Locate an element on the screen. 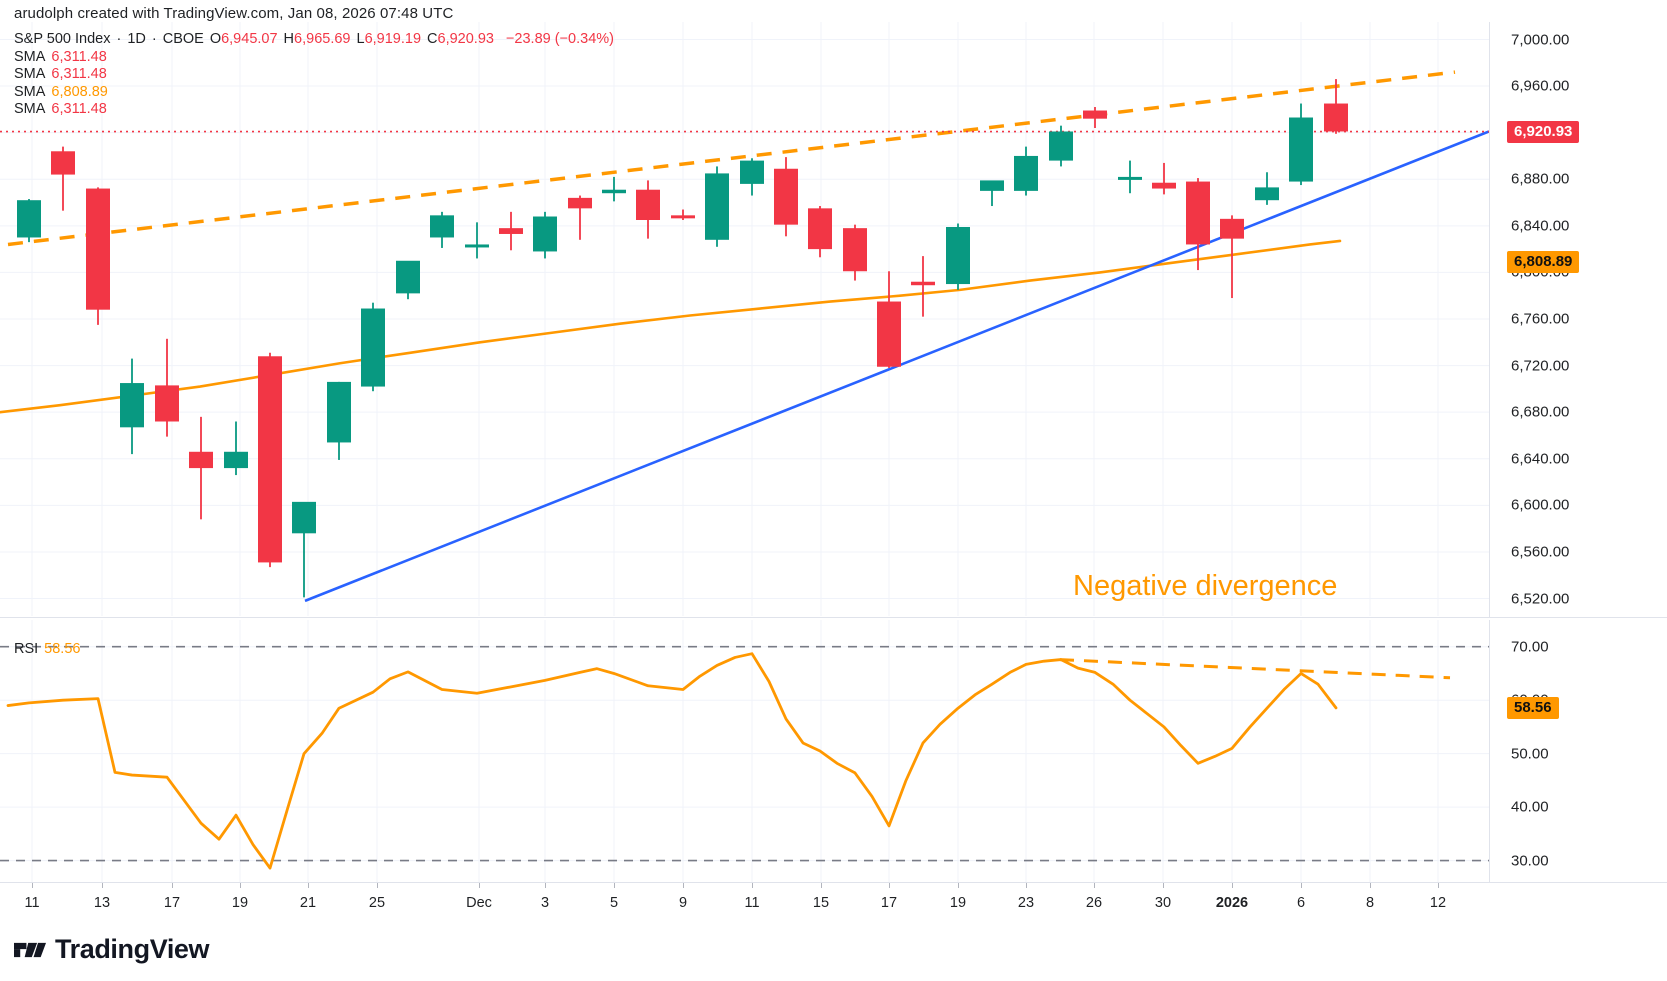  tradingview-logo-text: TradingView is located at coordinates (132, 949).